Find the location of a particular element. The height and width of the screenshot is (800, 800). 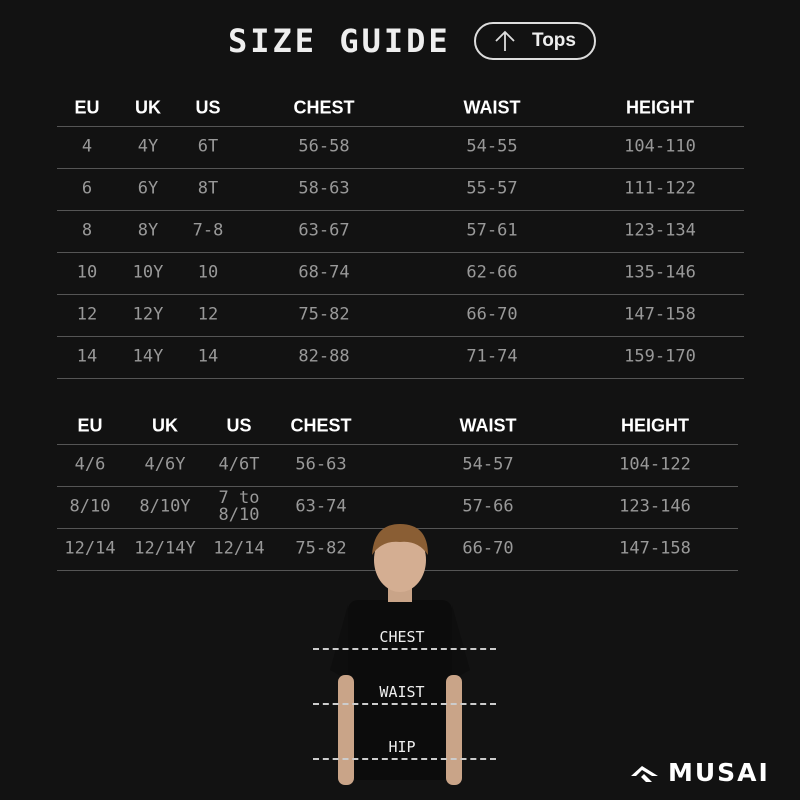

table-cell: 6Y is located at coordinates (148, 188).